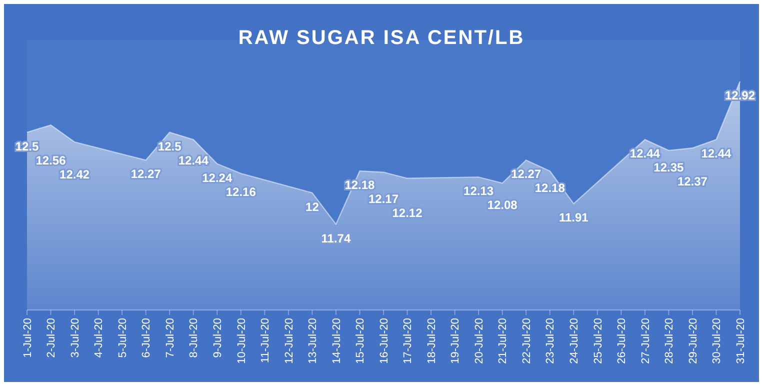 The image size is (763, 386). What do you see at coordinates (266, 341) in the screenshot?
I see `x-tick-label: 11-Jul-20` at bounding box center [266, 341].